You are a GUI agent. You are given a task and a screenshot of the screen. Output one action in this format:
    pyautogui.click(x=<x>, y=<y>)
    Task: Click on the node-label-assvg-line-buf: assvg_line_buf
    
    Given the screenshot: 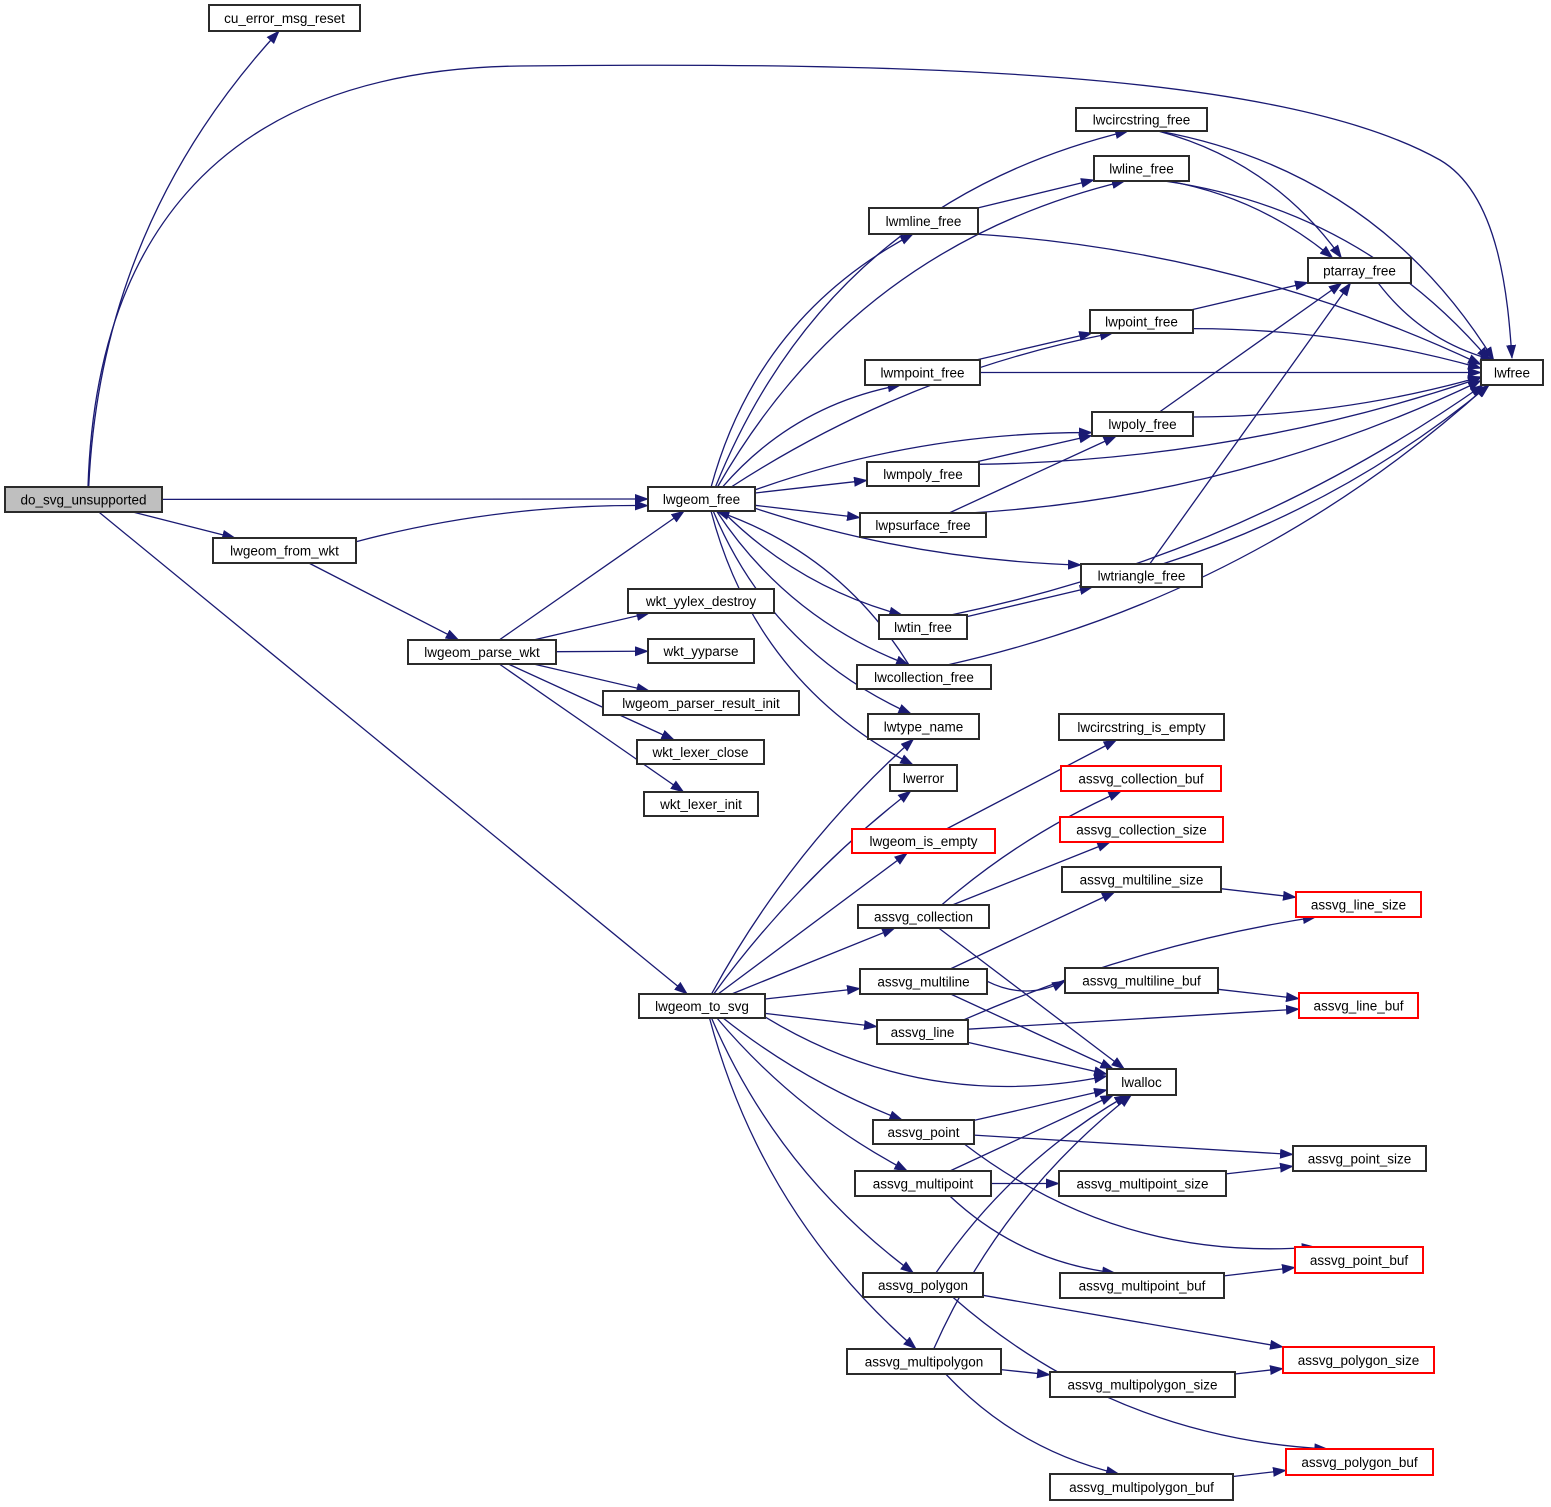 What is the action you would take?
    pyautogui.click(x=1358, y=1005)
    